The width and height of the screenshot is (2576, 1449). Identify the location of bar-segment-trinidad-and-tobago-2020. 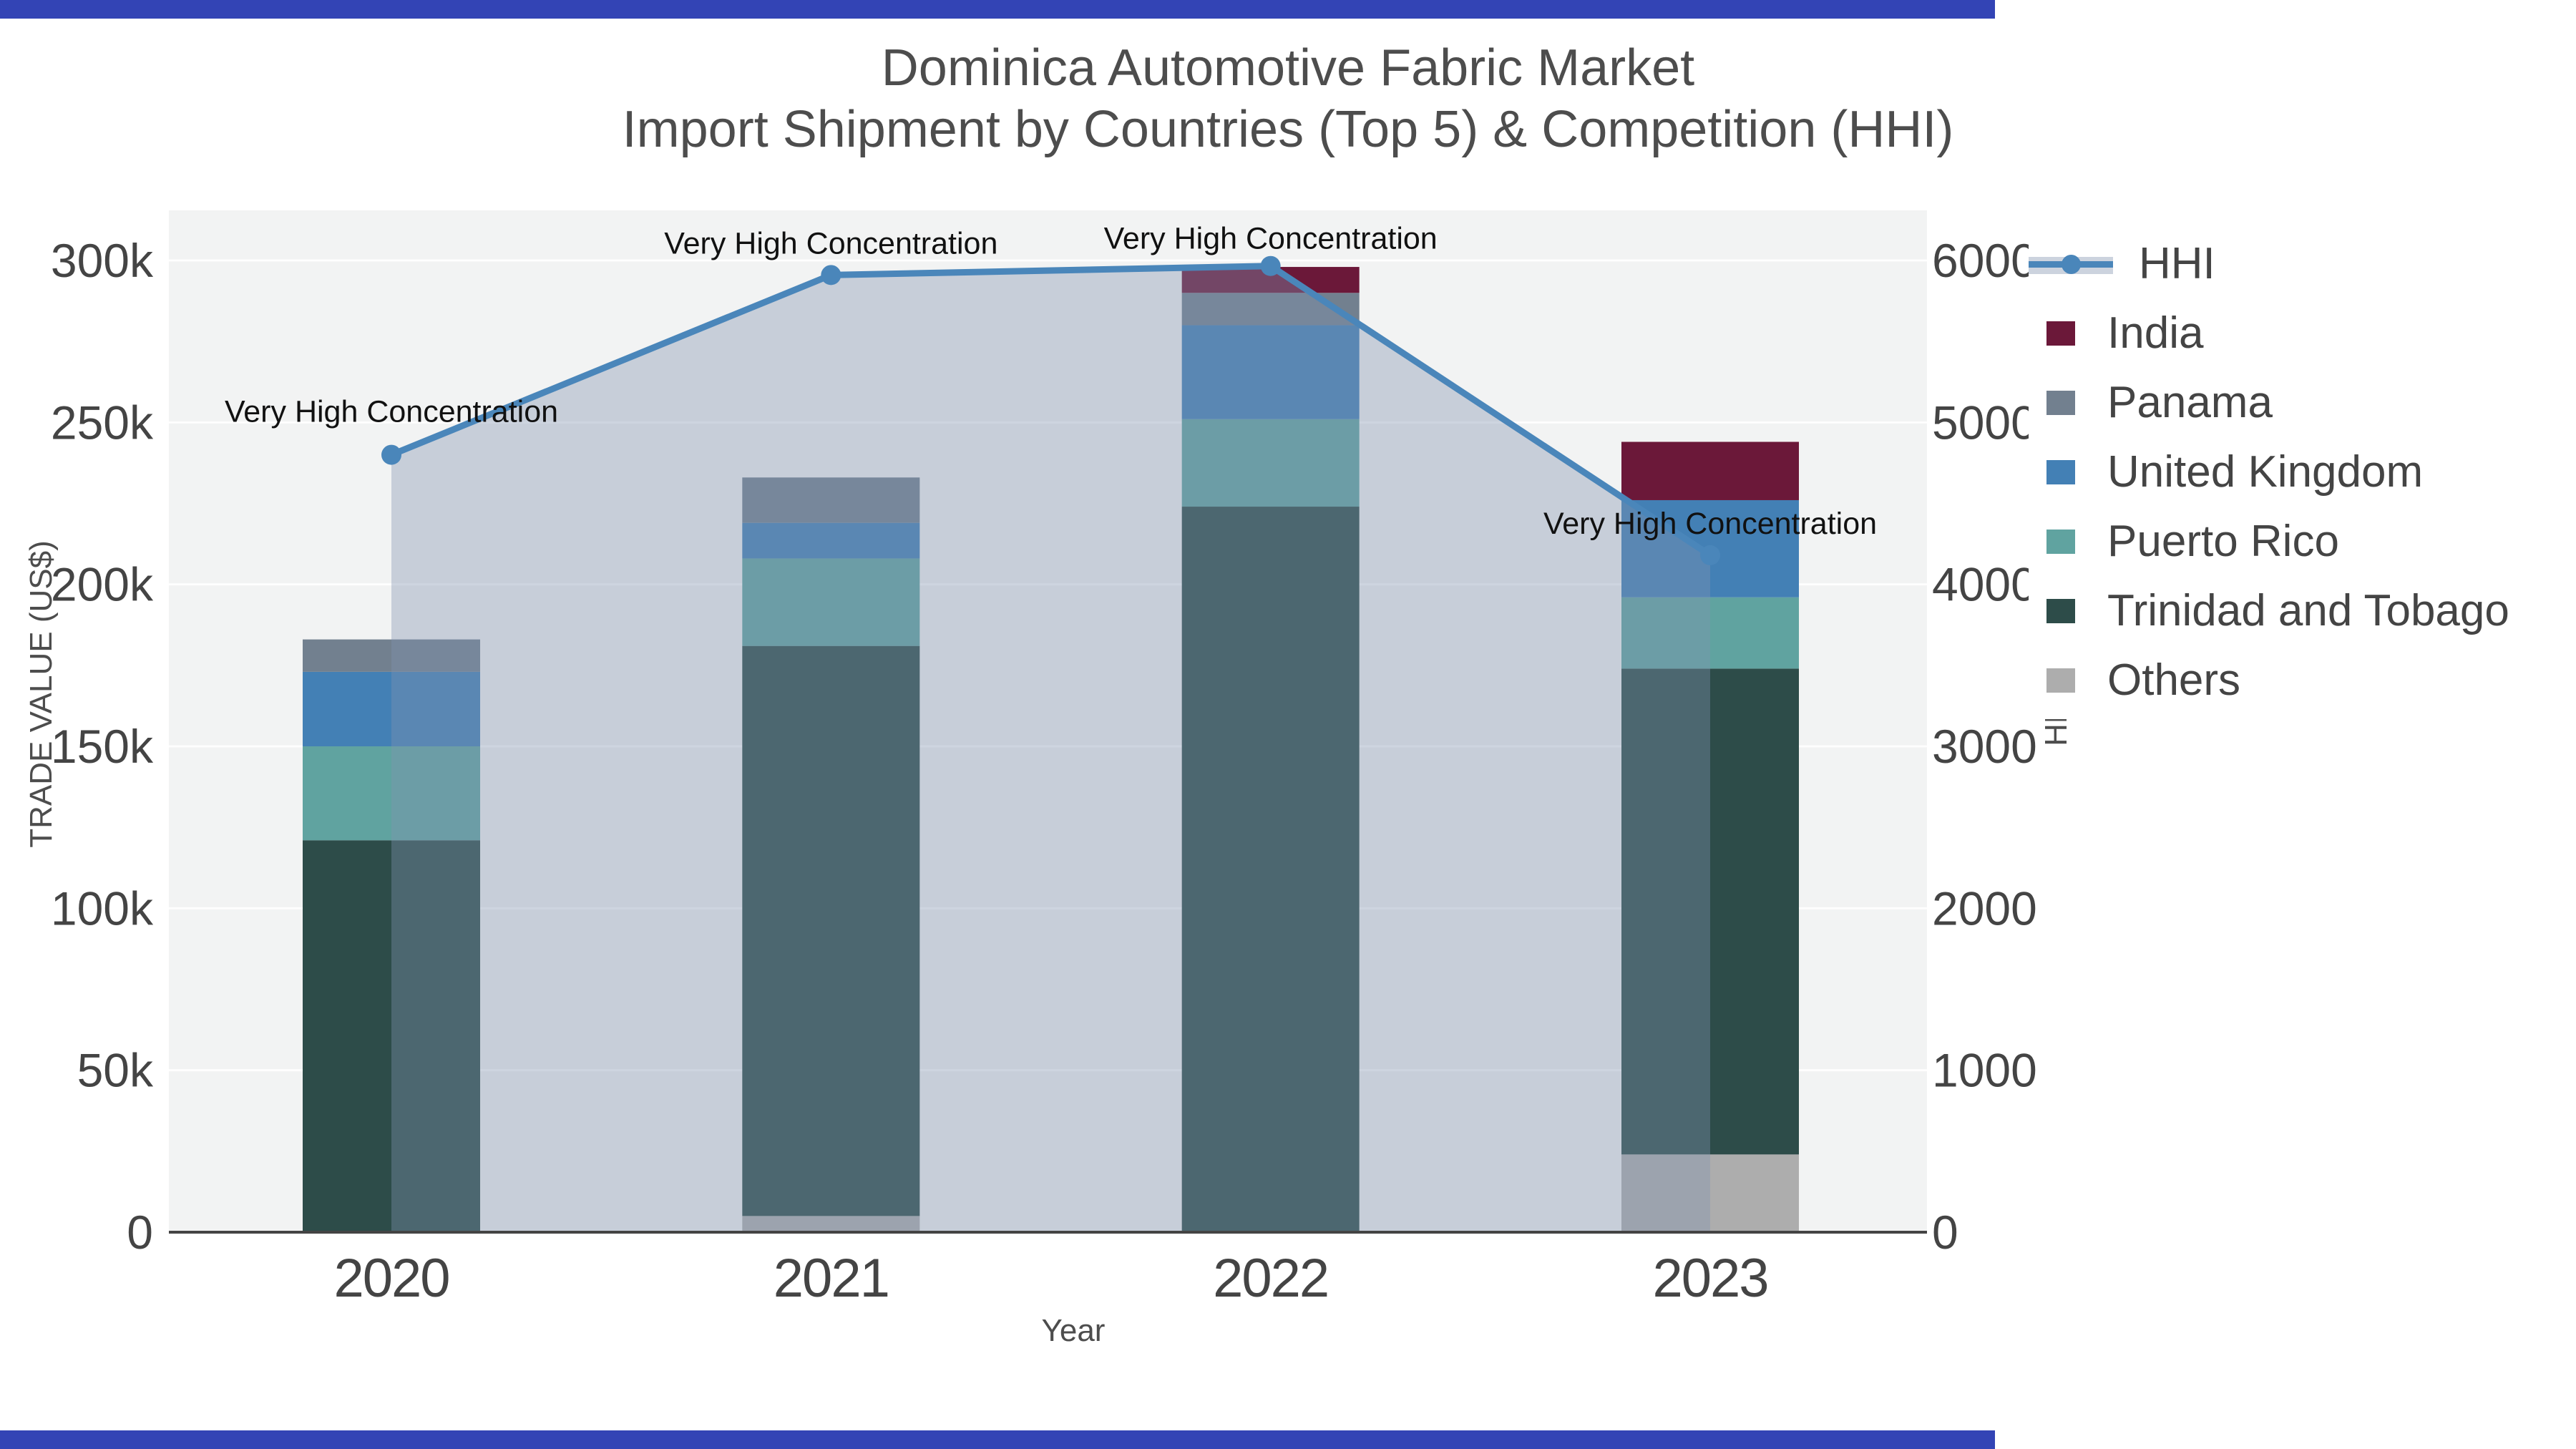
(391, 1036).